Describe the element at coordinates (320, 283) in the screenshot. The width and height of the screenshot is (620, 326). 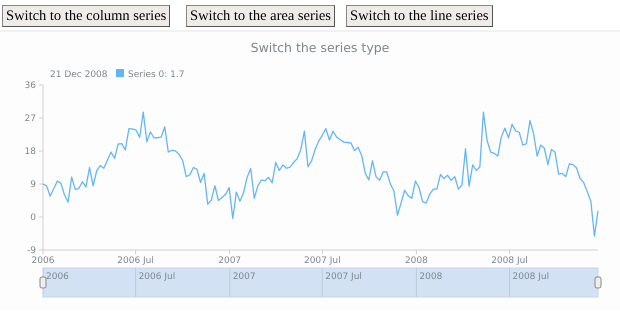
I see `range-selector: 2006 2006 Jul 2007 2007 Jul 2008 2008 Jul` at that location.